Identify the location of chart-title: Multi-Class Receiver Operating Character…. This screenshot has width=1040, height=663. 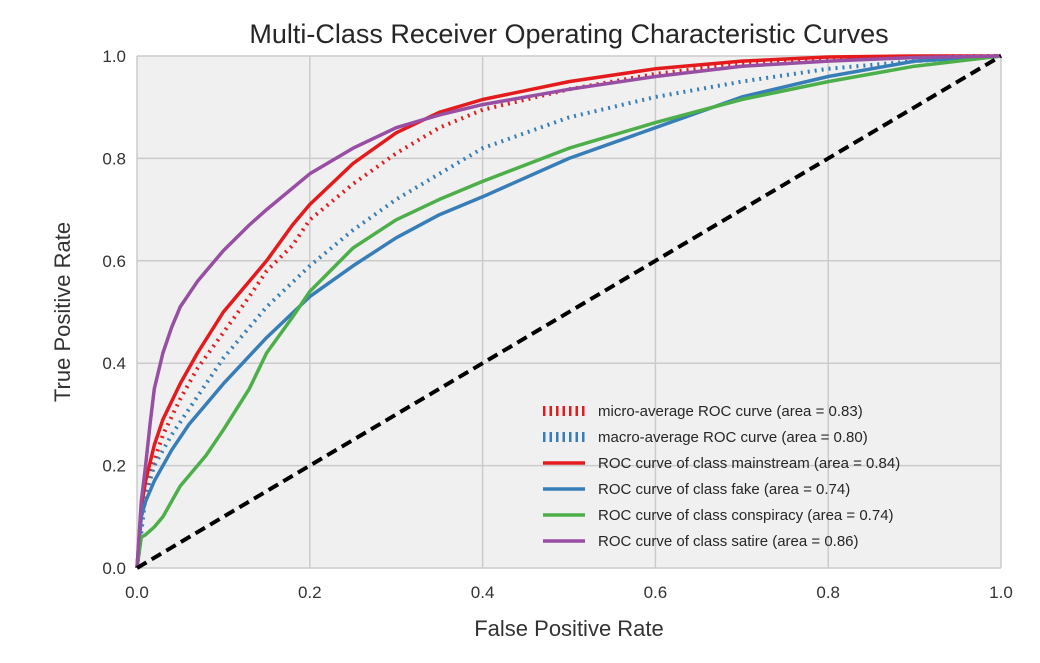
(568, 34).